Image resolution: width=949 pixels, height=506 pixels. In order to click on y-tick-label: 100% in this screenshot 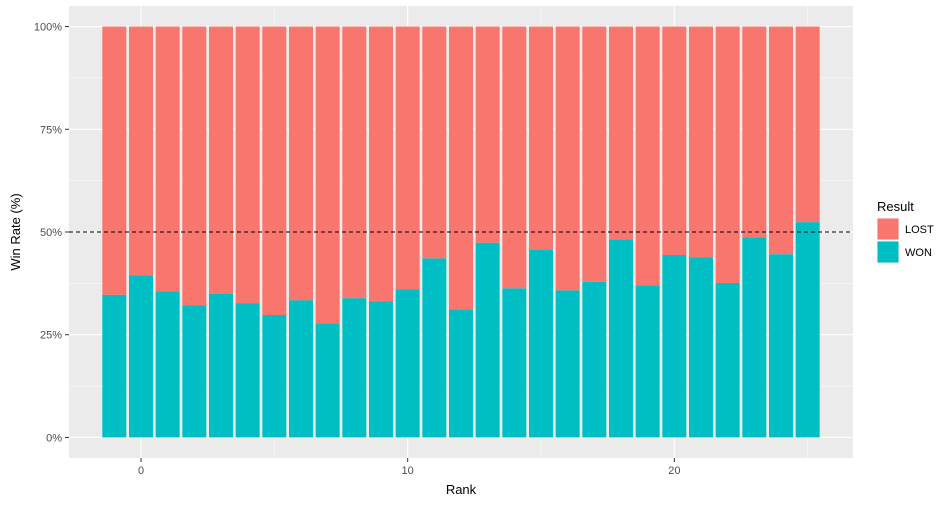, I will do `click(48, 28)`.